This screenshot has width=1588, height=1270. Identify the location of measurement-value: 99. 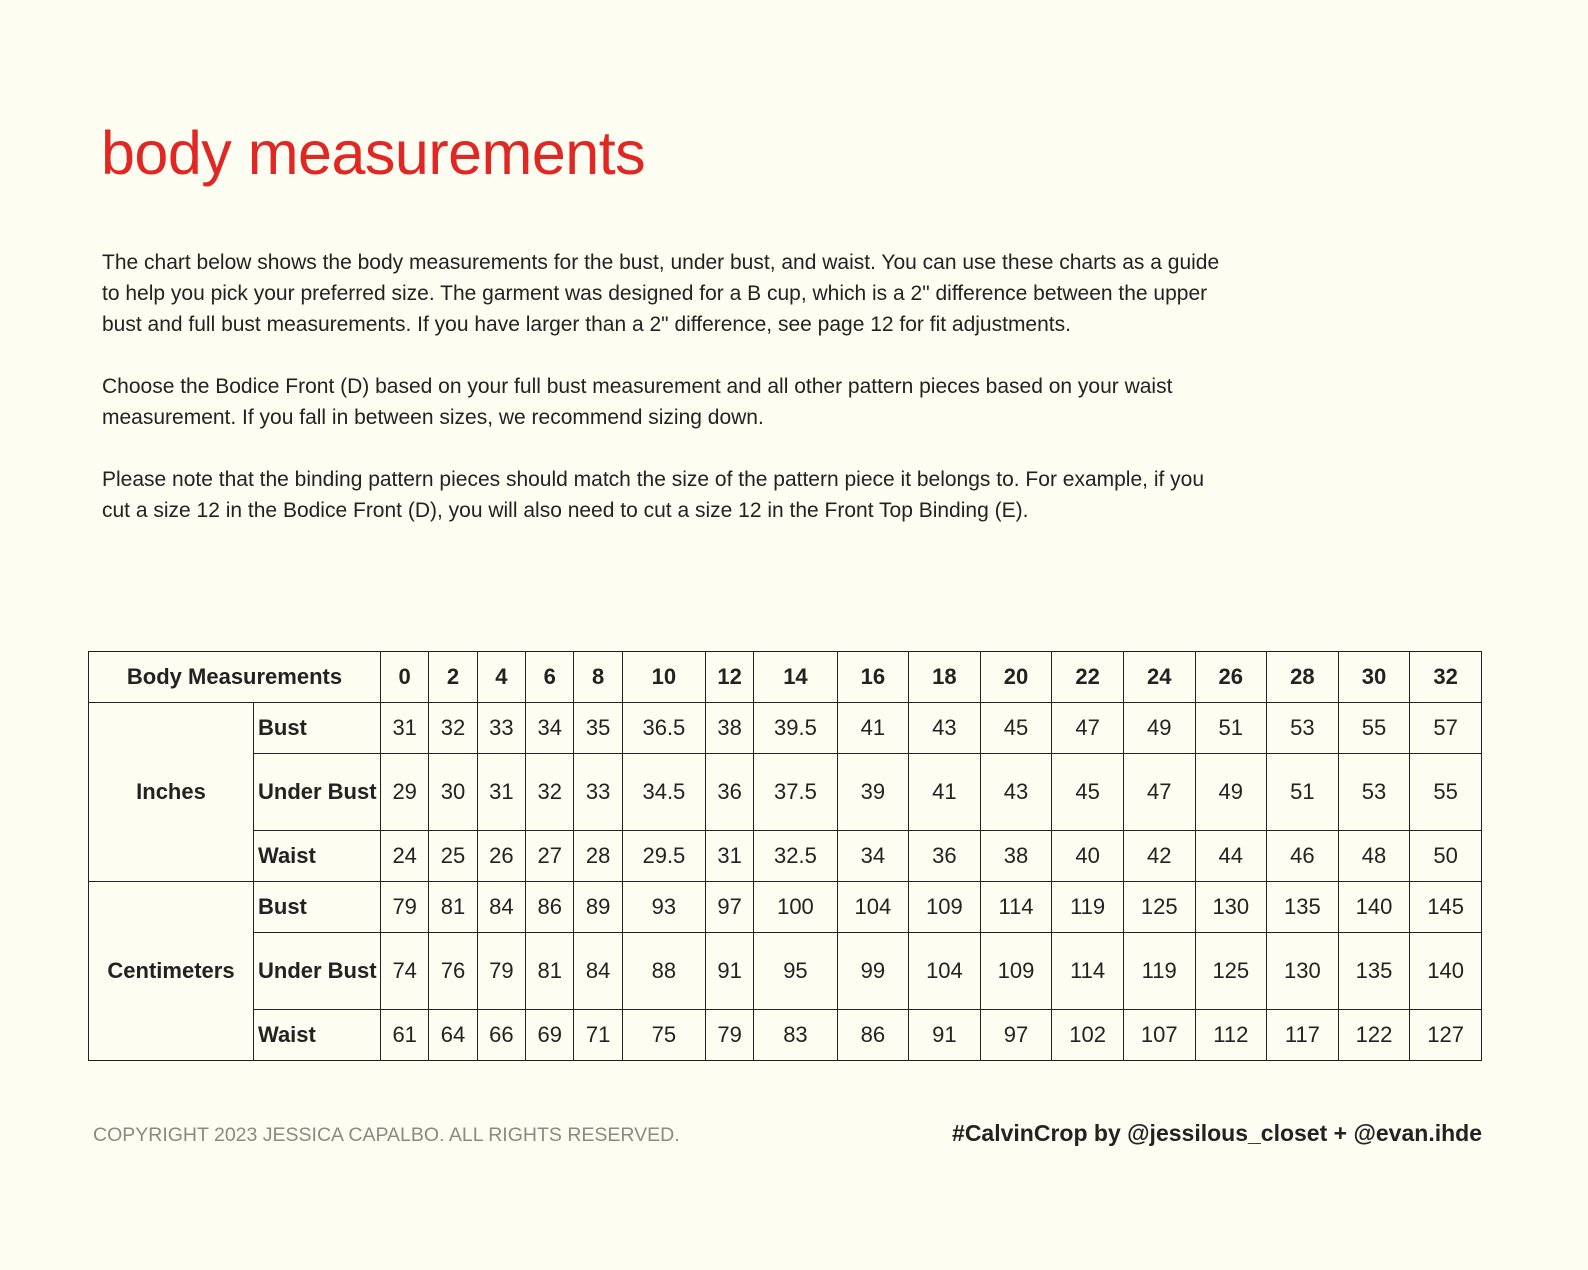
(873, 971).